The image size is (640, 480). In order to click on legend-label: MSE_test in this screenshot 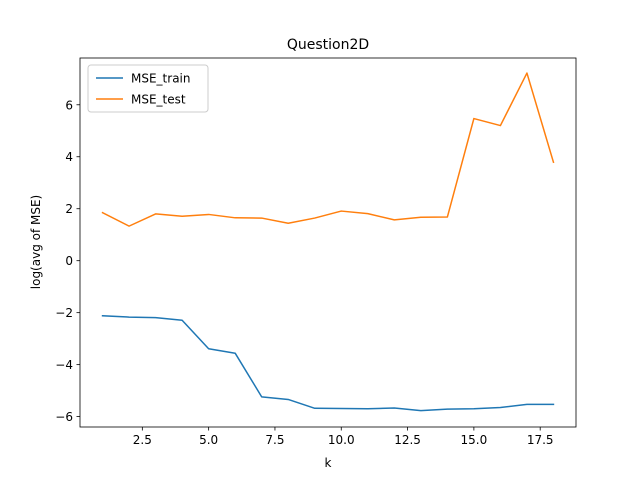, I will do `click(158, 100)`.